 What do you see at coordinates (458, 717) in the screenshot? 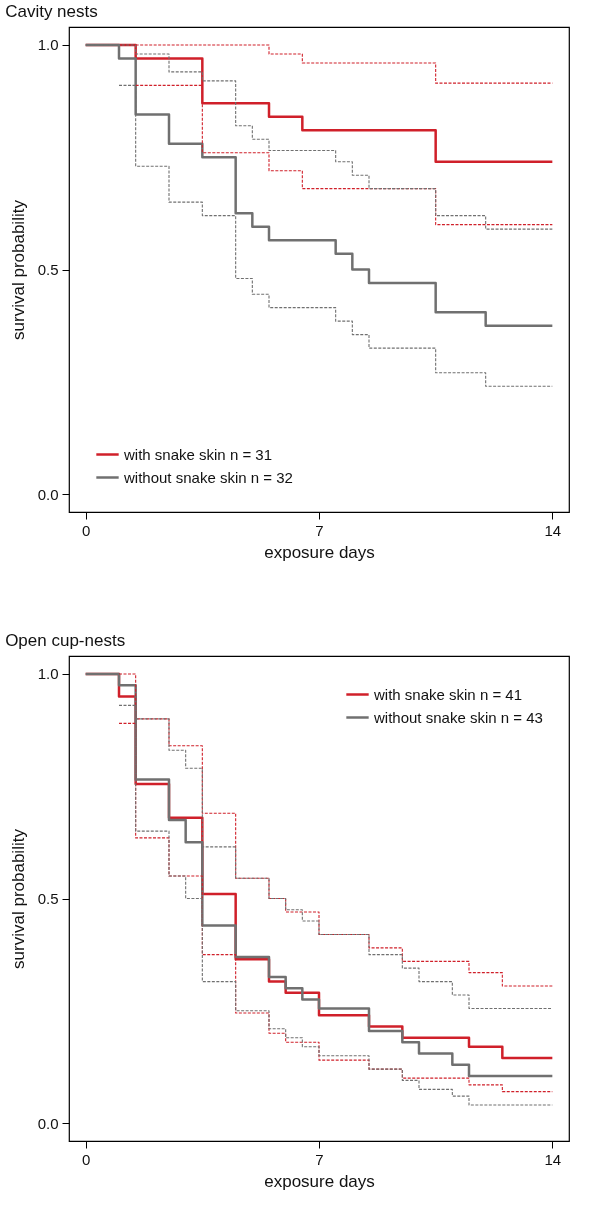
I see `legend-label: without snake skin n = 43` at bounding box center [458, 717].